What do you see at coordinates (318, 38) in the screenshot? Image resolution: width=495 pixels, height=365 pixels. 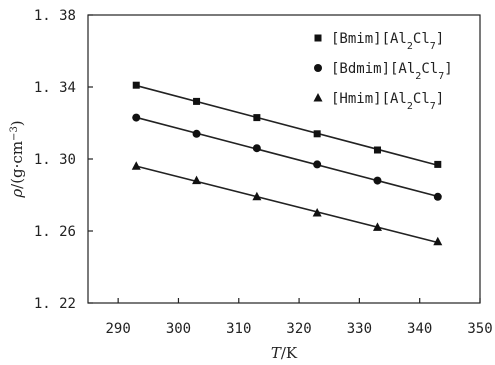 I see `legend-marker-square` at bounding box center [318, 38].